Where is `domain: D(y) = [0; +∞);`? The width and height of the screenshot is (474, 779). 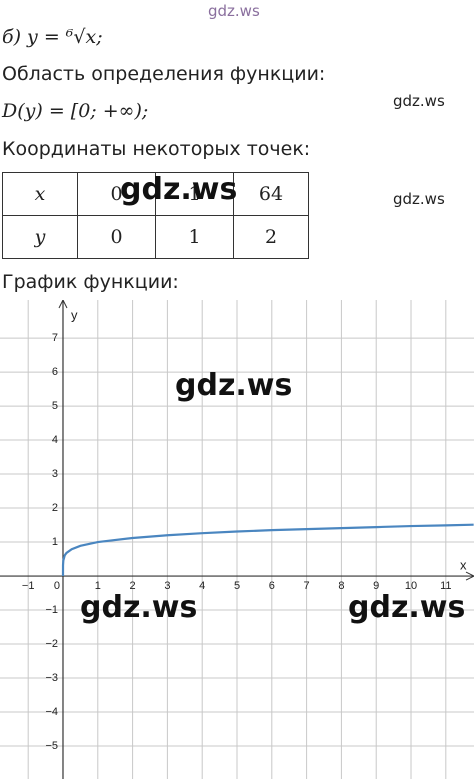
domain: D(y) = [0; +∞); is located at coordinates (75, 111).